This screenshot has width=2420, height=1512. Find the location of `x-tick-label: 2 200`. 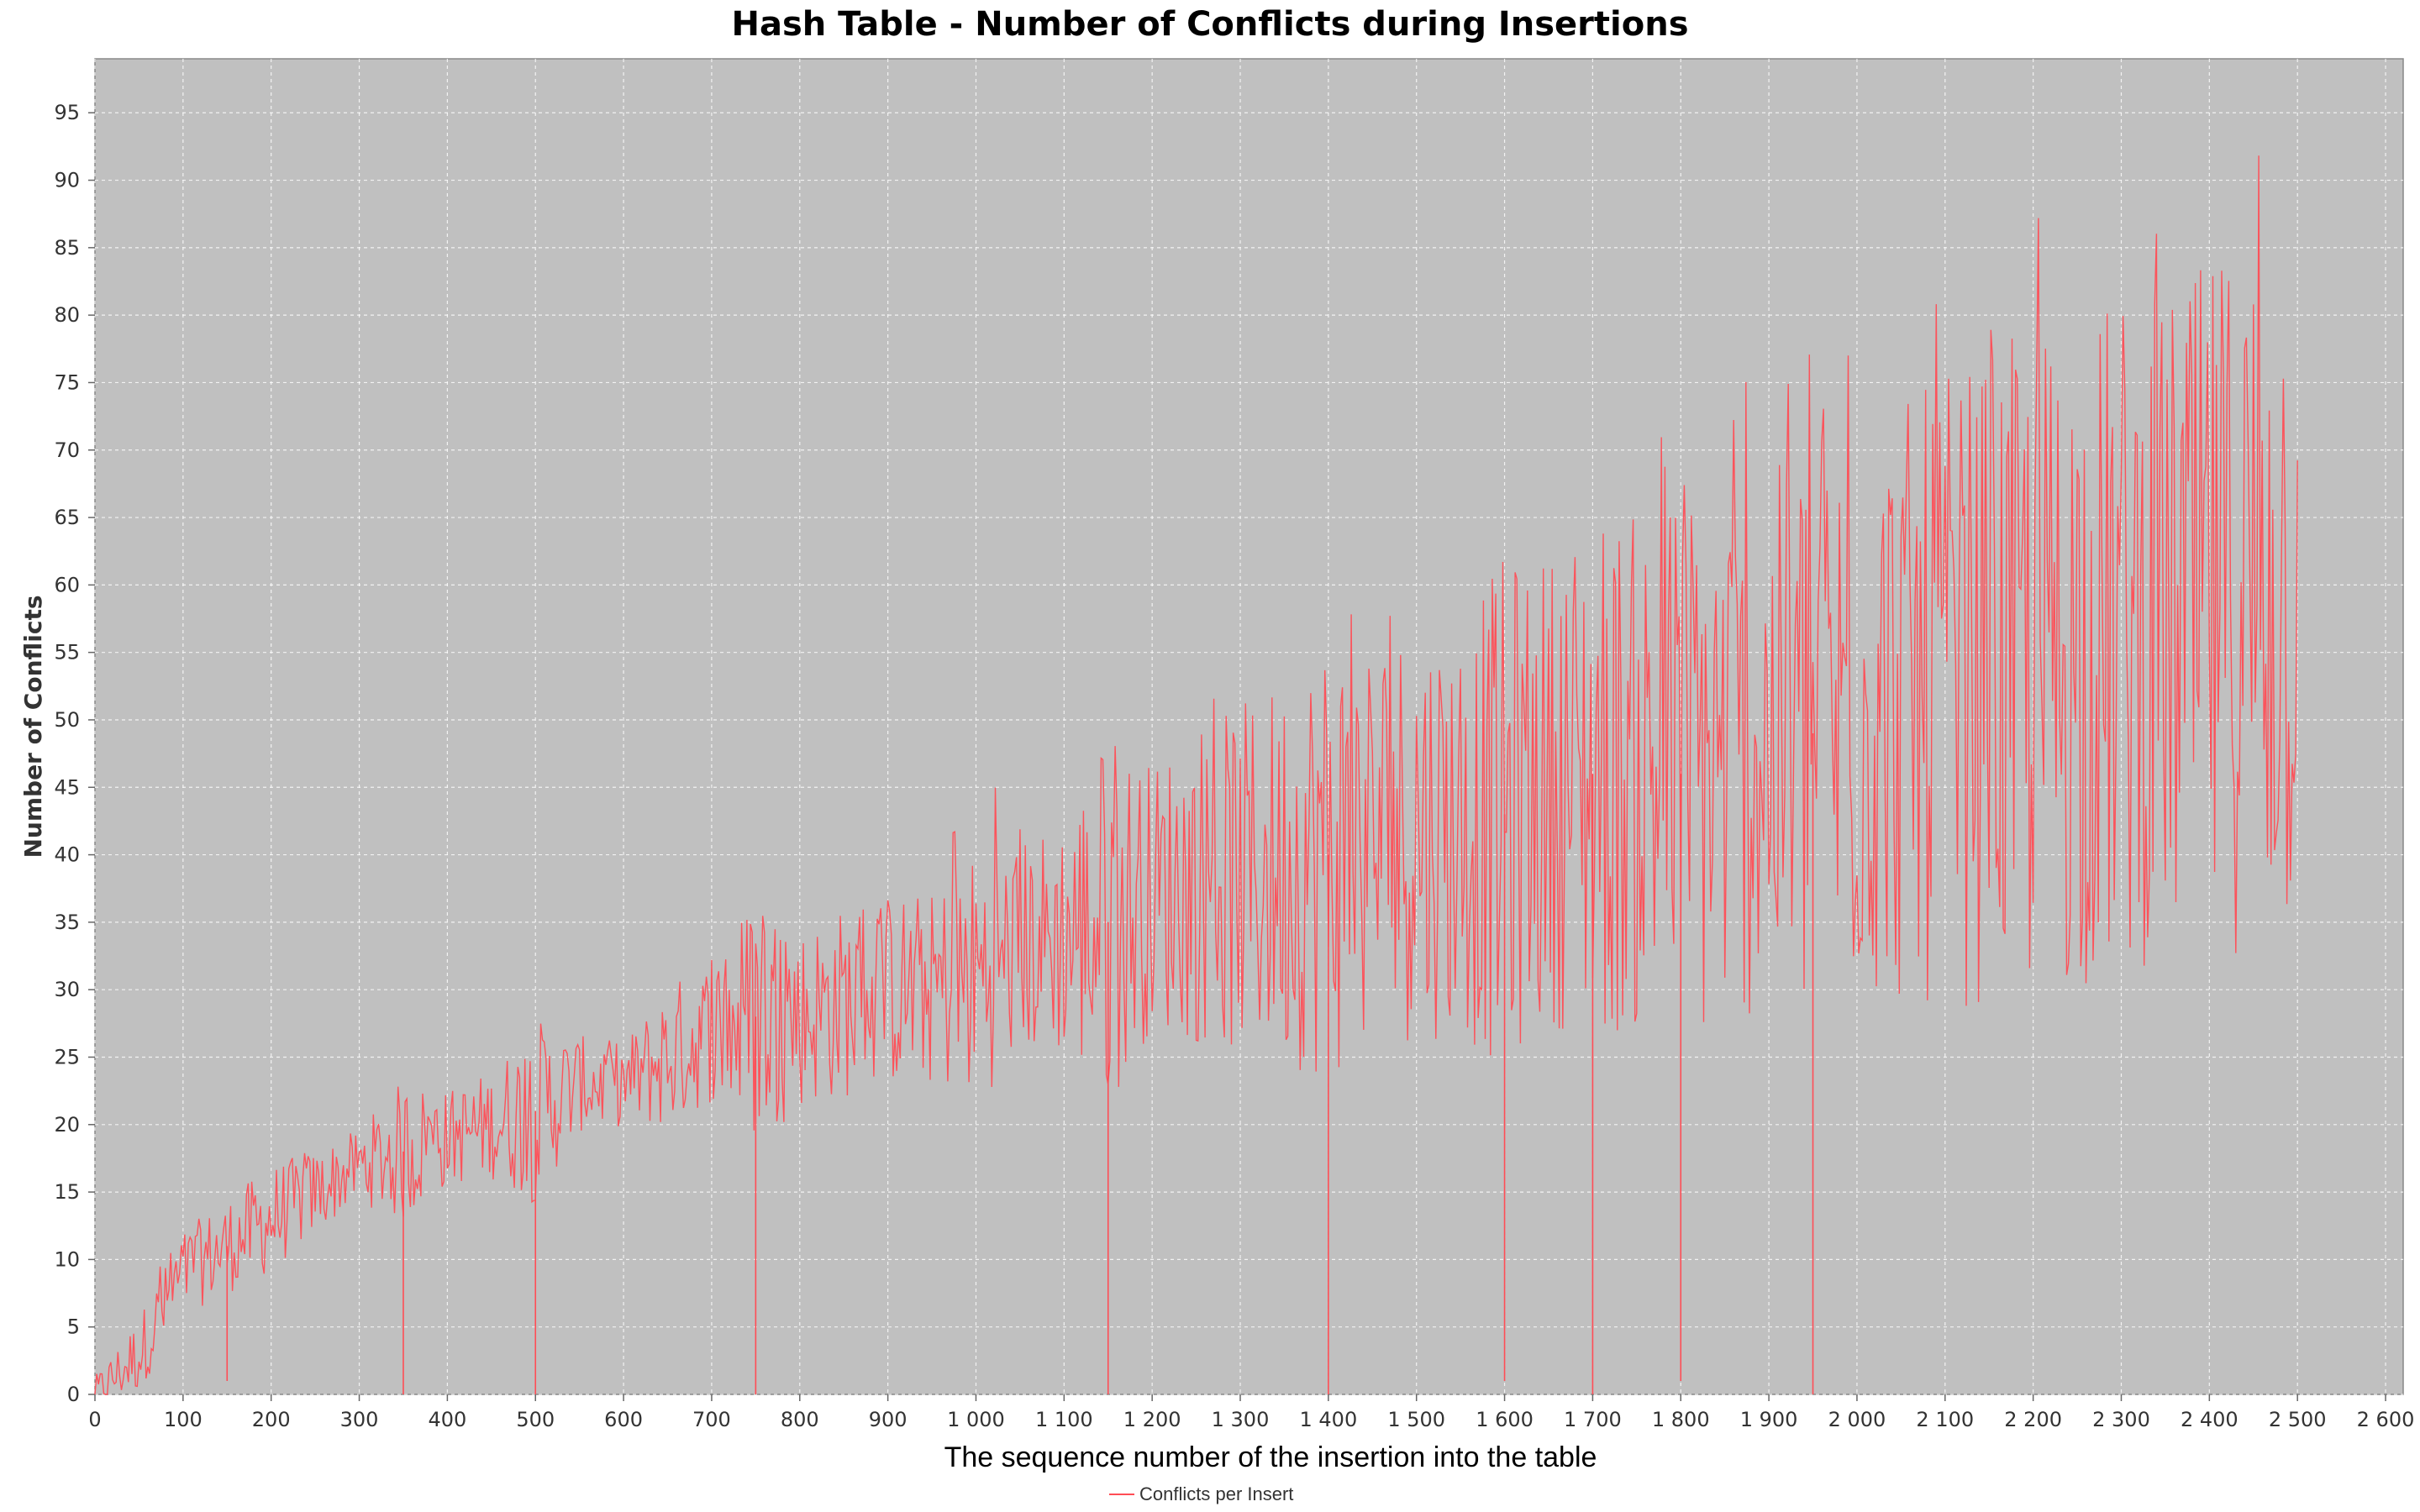

x-tick-label: 2 200 is located at coordinates (2033, 1419).